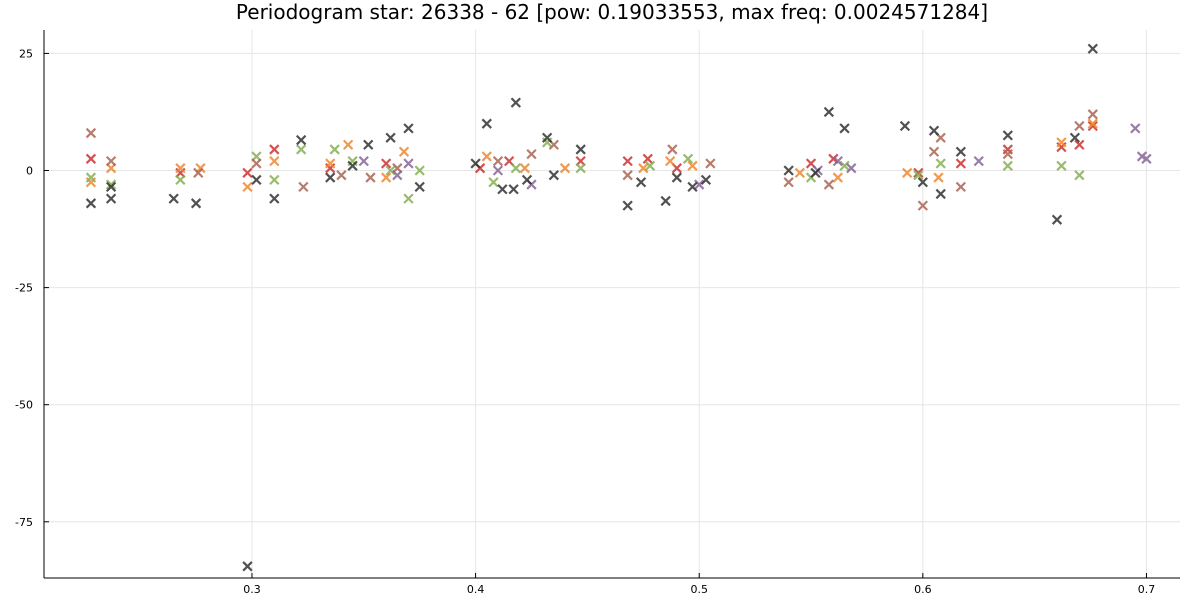 This screenshot has width=1200, height=600. I want to click on x-tick-label: 0.6, so click(923, 589).